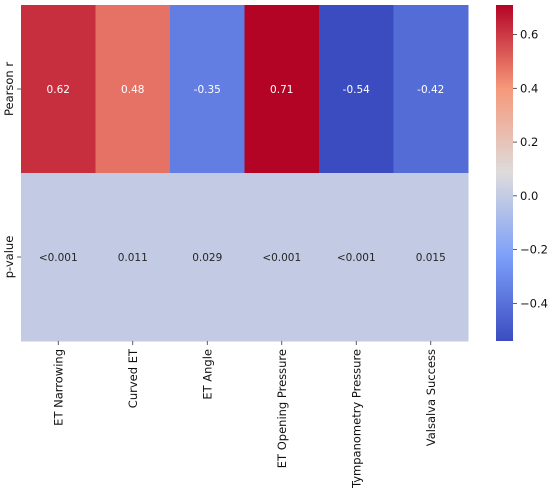 This screenshot has width=550, height=492. I want to click on x-tick-label: ET Narrowing, so click(58, 387).